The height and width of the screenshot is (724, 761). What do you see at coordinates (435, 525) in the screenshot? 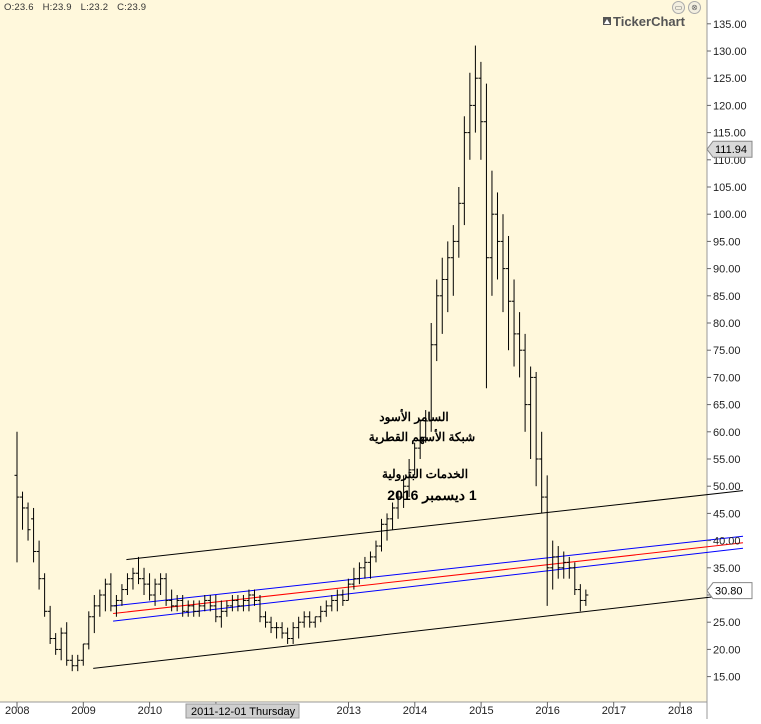
I see `trend-line-upper-channel` at bounding box center [435, 525].